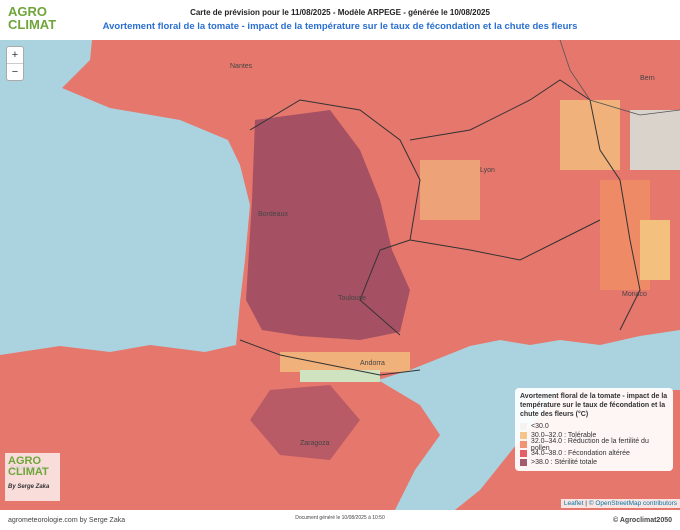 Image resolution: width=680 pixels, height=530 pixels. I want to click on footer-left: agrometeorologie.com by Serge Zaka, so click(67, 520).